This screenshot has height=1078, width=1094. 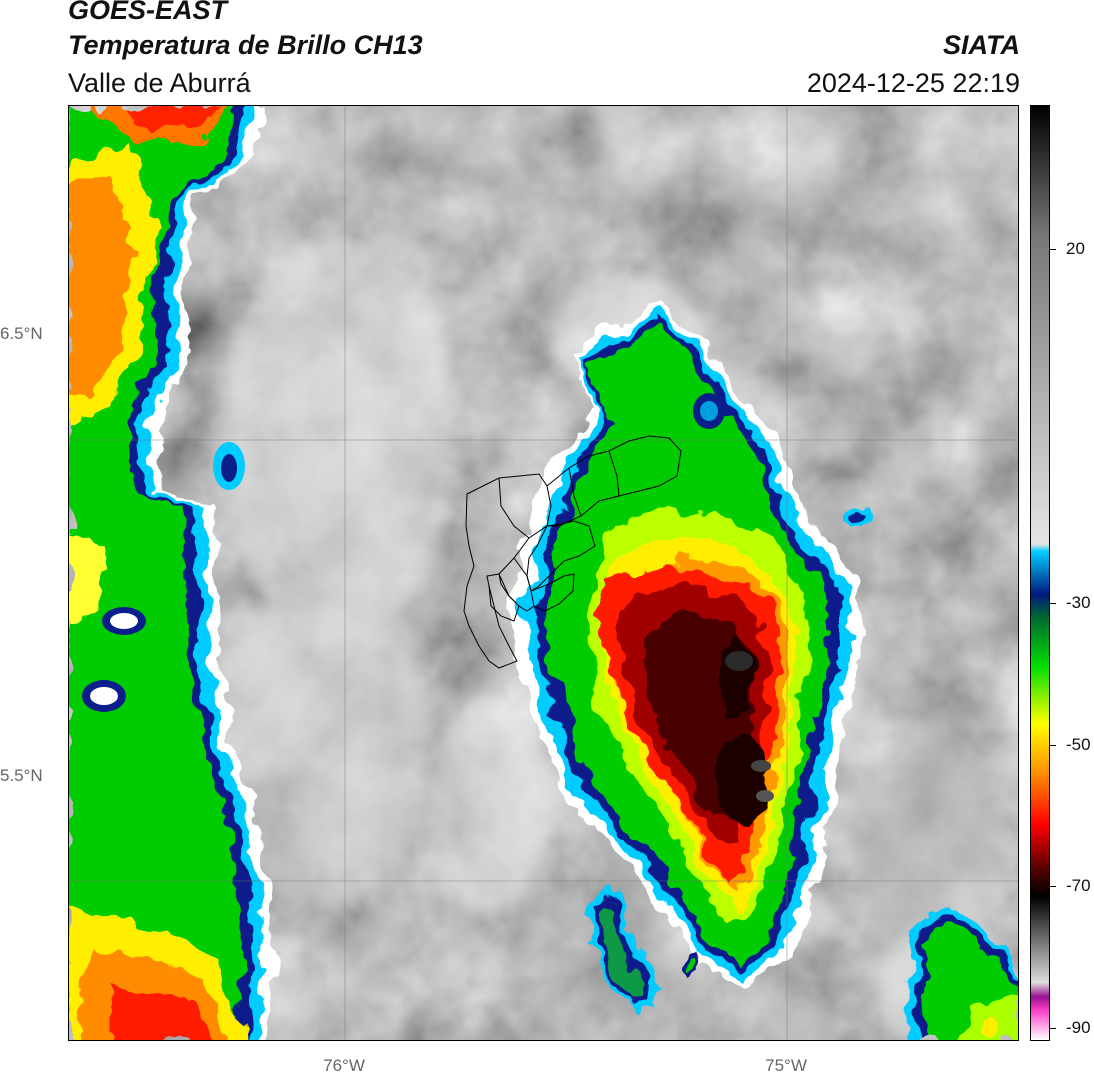 I want to click on storm-cores, so click(x=733, y=597).